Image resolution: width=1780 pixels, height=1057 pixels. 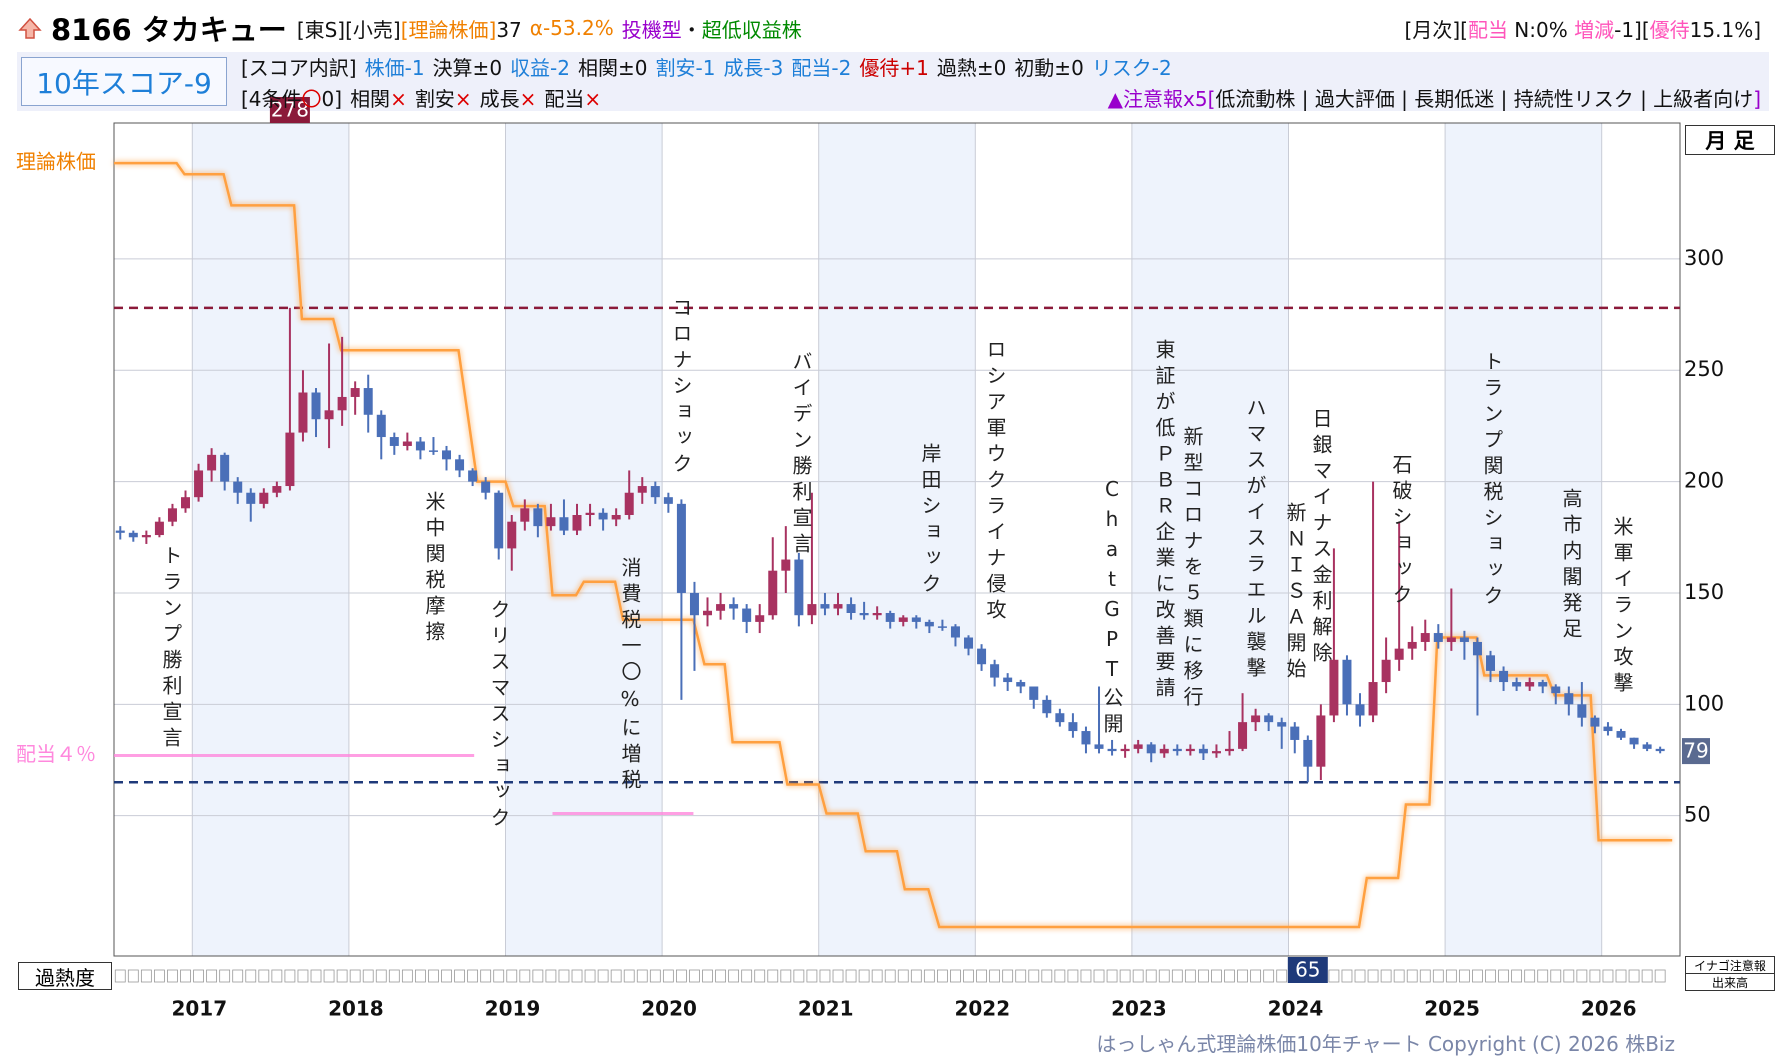 What do you see at coordinates (1296, 1009) in the screenshot?
I see `x-tick-label: 2024` at bounding box center [1296, 1009].